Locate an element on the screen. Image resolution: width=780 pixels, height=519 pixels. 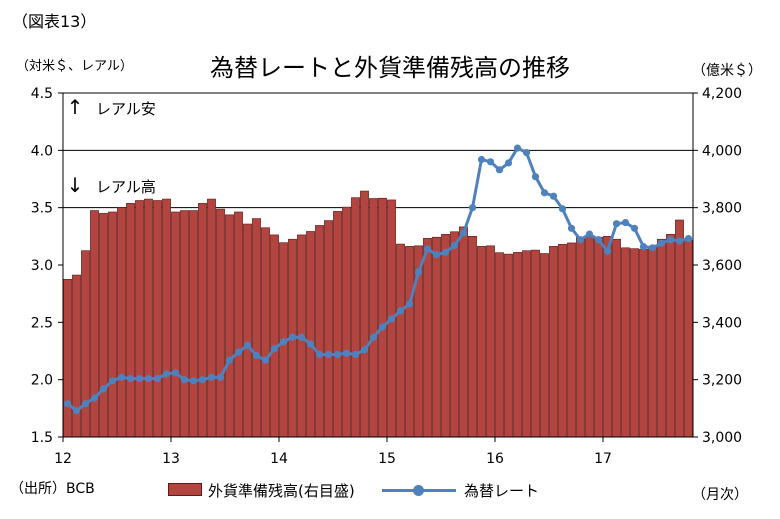
x-tick-label: 13 is located at coordinates (171, 459).